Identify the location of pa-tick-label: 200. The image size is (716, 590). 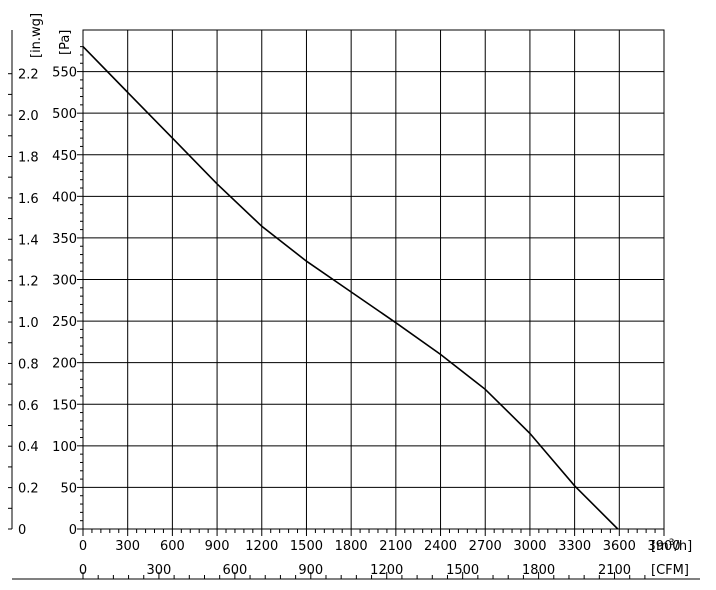
(64, 364).